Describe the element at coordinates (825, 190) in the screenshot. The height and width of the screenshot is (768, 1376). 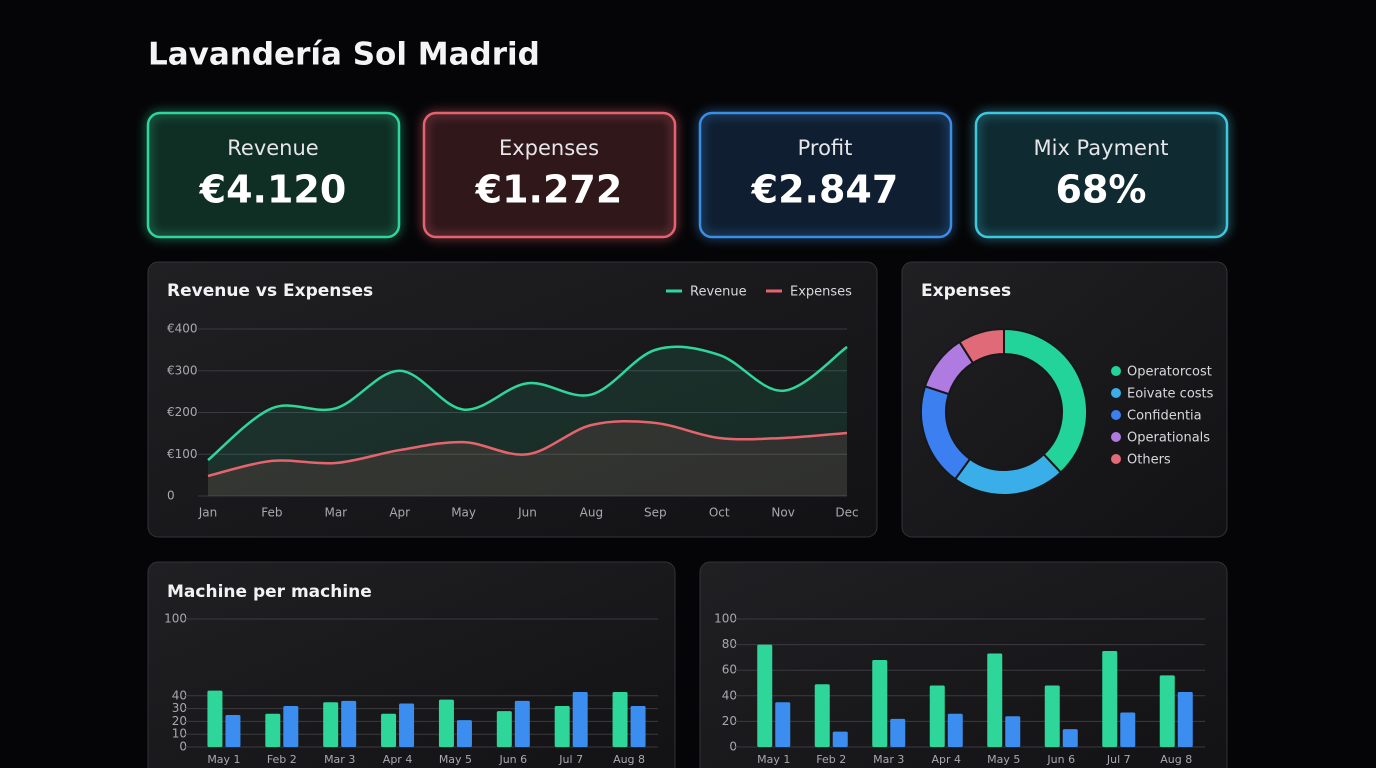
I see `kpi-value: €2.847` at that location.